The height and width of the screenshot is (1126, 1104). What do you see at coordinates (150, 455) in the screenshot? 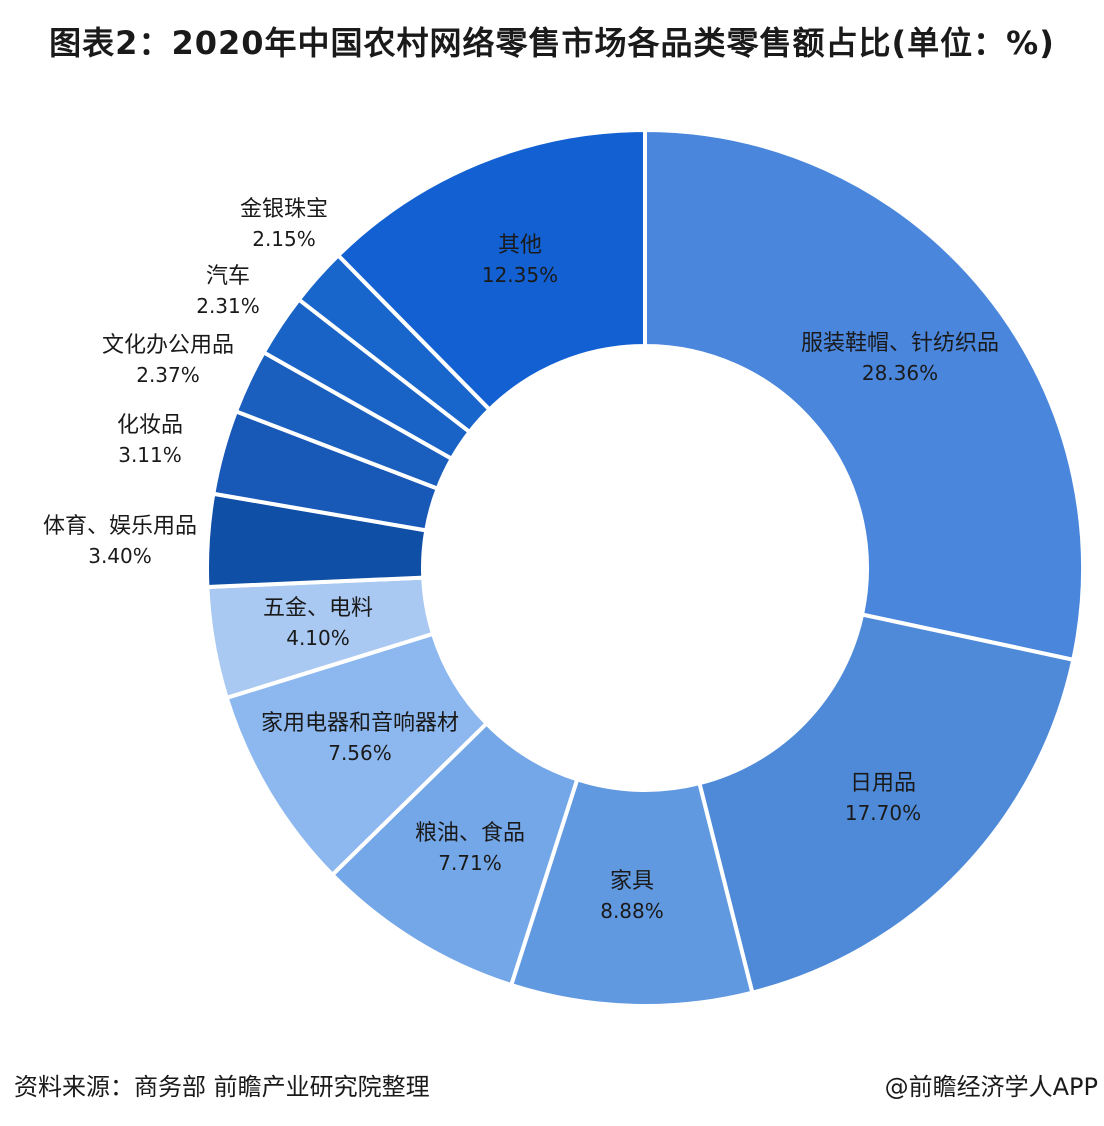
I see `slice-value-8: 3.11%` at bounding box center [150, 455].